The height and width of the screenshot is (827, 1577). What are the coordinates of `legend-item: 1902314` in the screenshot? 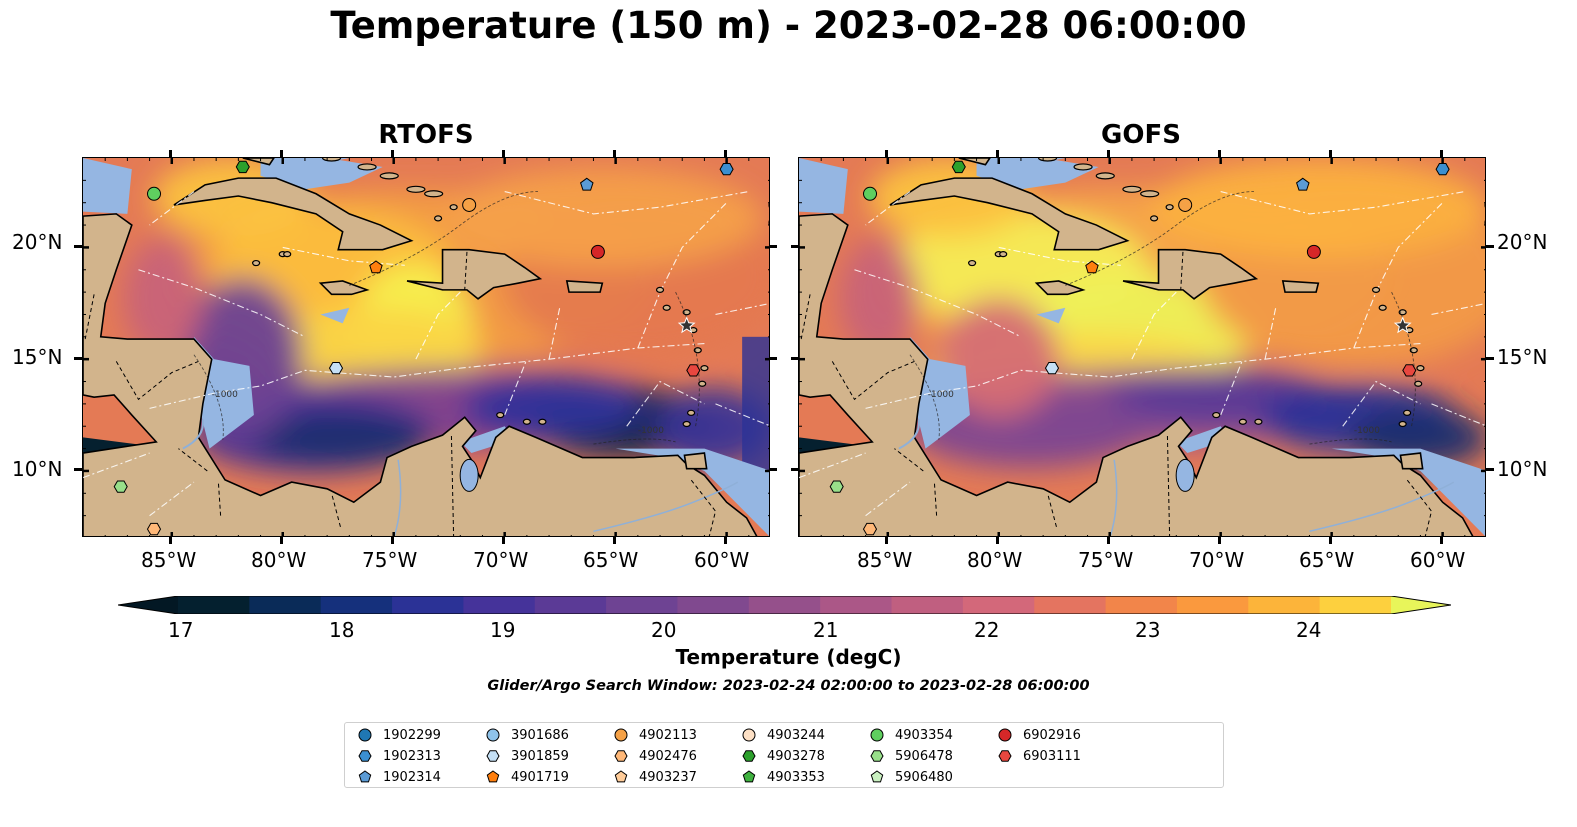 It's located at (399, 777).